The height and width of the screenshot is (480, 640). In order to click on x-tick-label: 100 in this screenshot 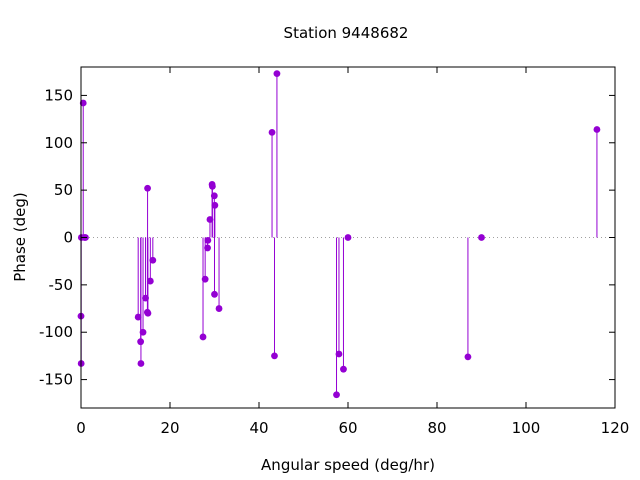, I will do `click(526, 428)`.